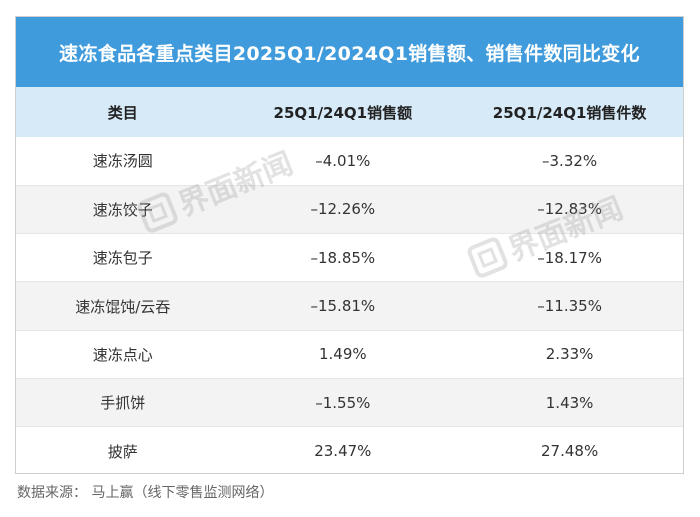  I want to click on table-row: 速冻汤圆 –4.01% –3.32%, so click(349, 161).